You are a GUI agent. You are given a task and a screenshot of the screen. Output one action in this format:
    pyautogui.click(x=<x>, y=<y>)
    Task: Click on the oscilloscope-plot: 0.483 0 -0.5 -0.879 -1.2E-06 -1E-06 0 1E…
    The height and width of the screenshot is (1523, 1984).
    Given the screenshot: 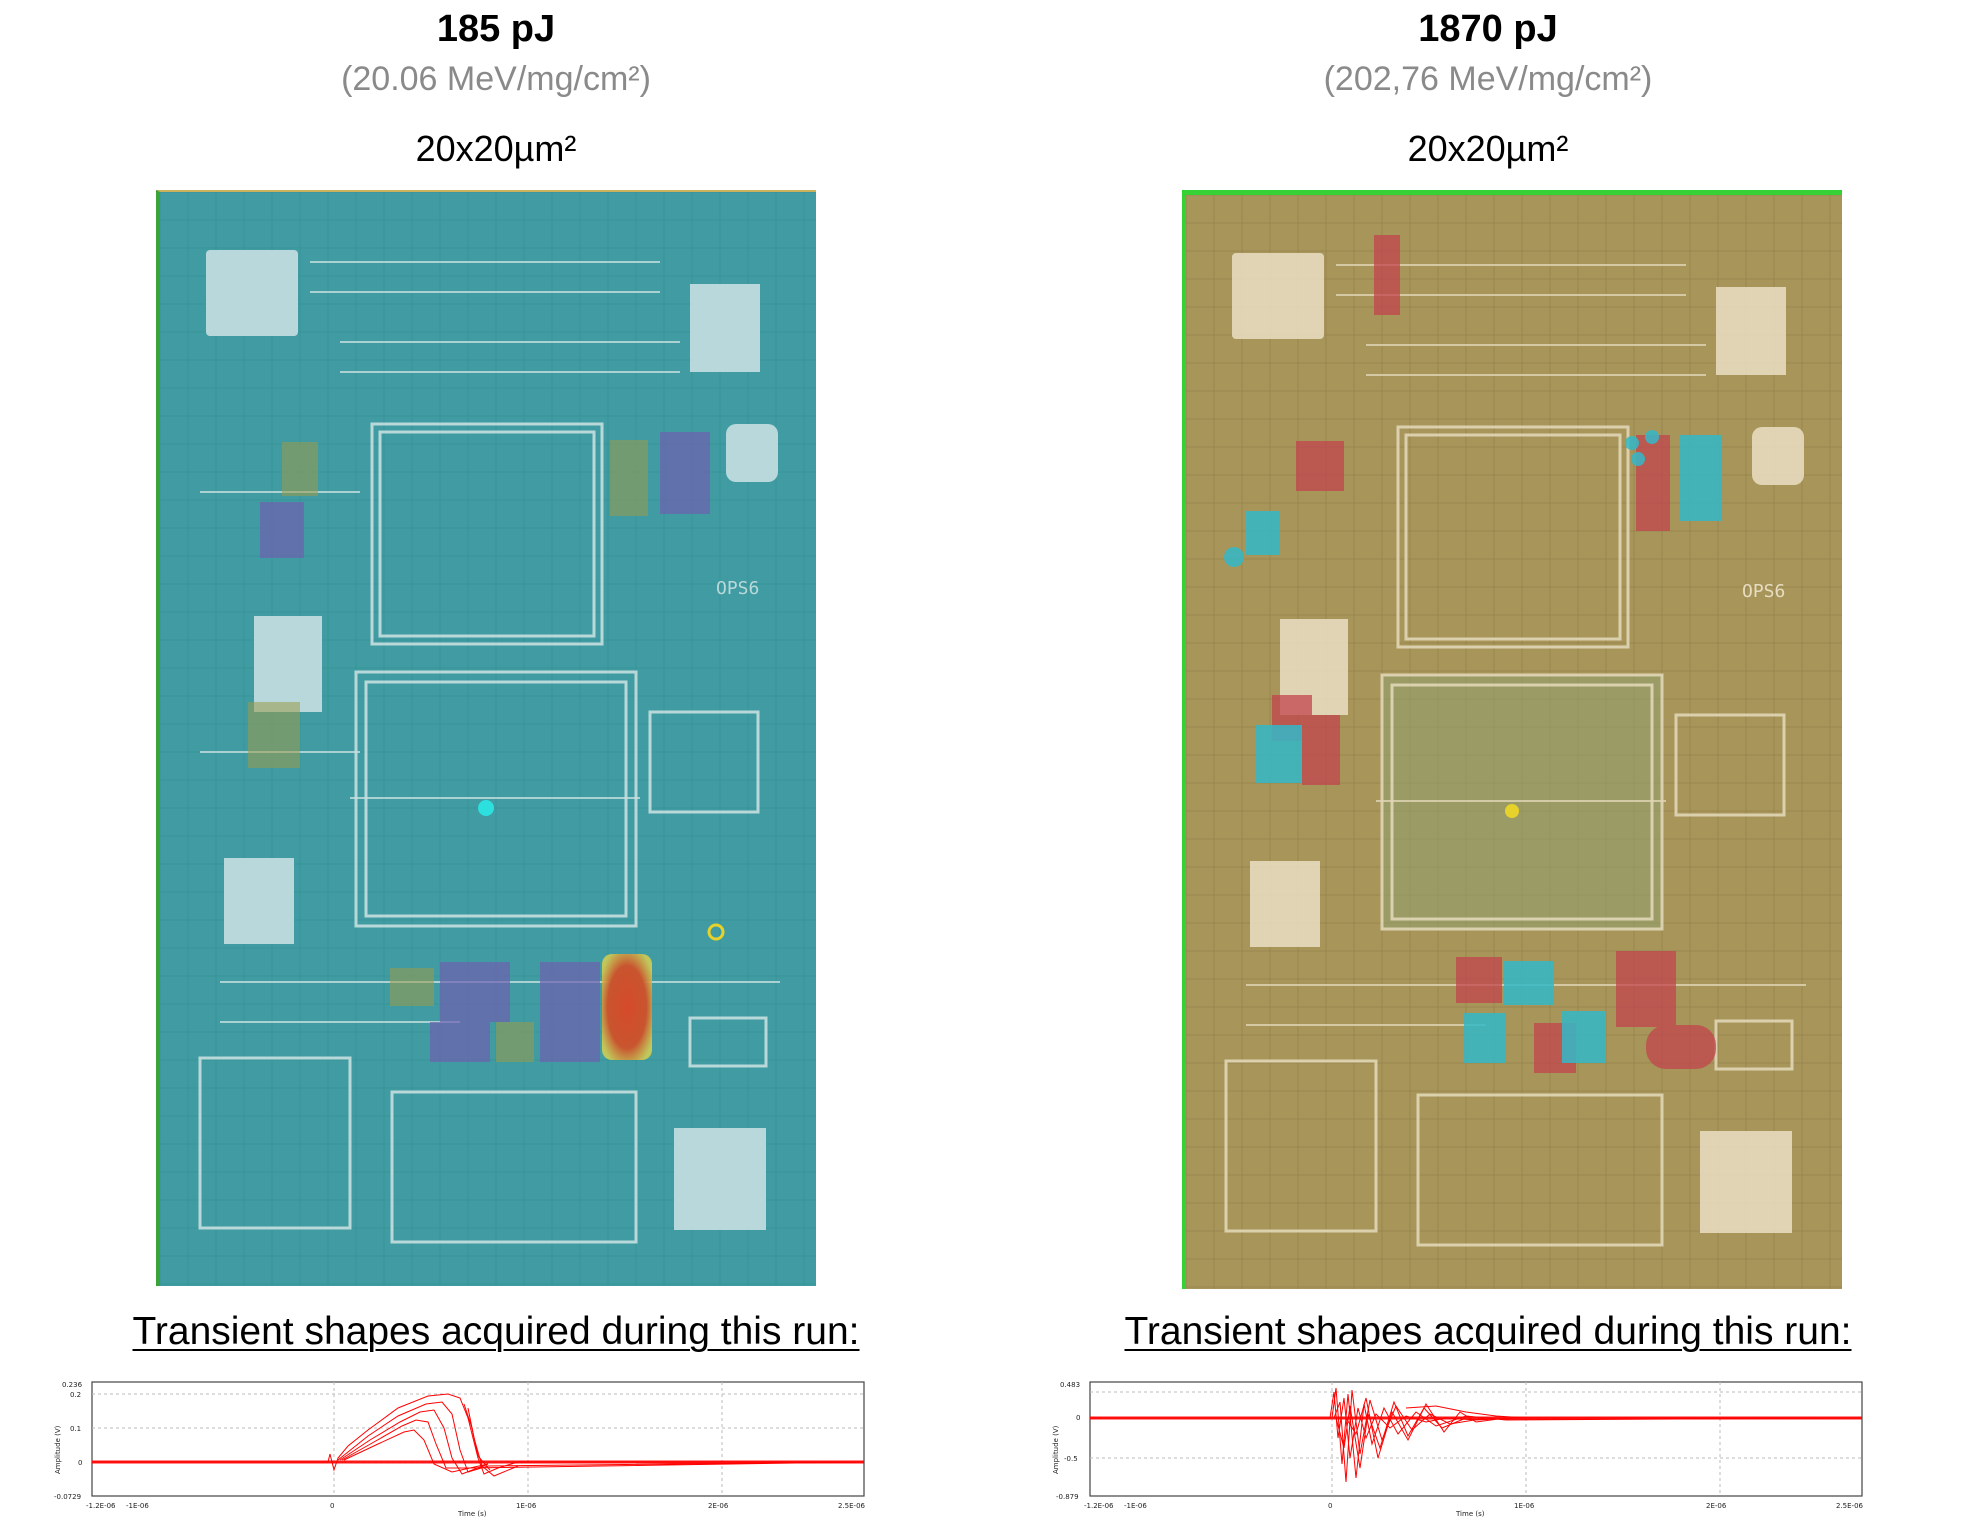 What is the action you would take?
    pyautogui.click(x=1461, y=1450)
    